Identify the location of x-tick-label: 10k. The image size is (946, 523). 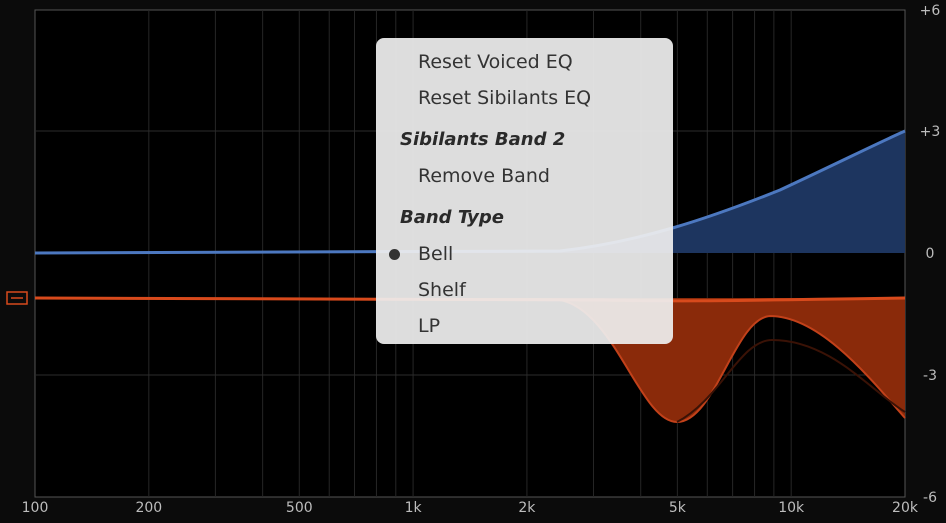
(791, 508).